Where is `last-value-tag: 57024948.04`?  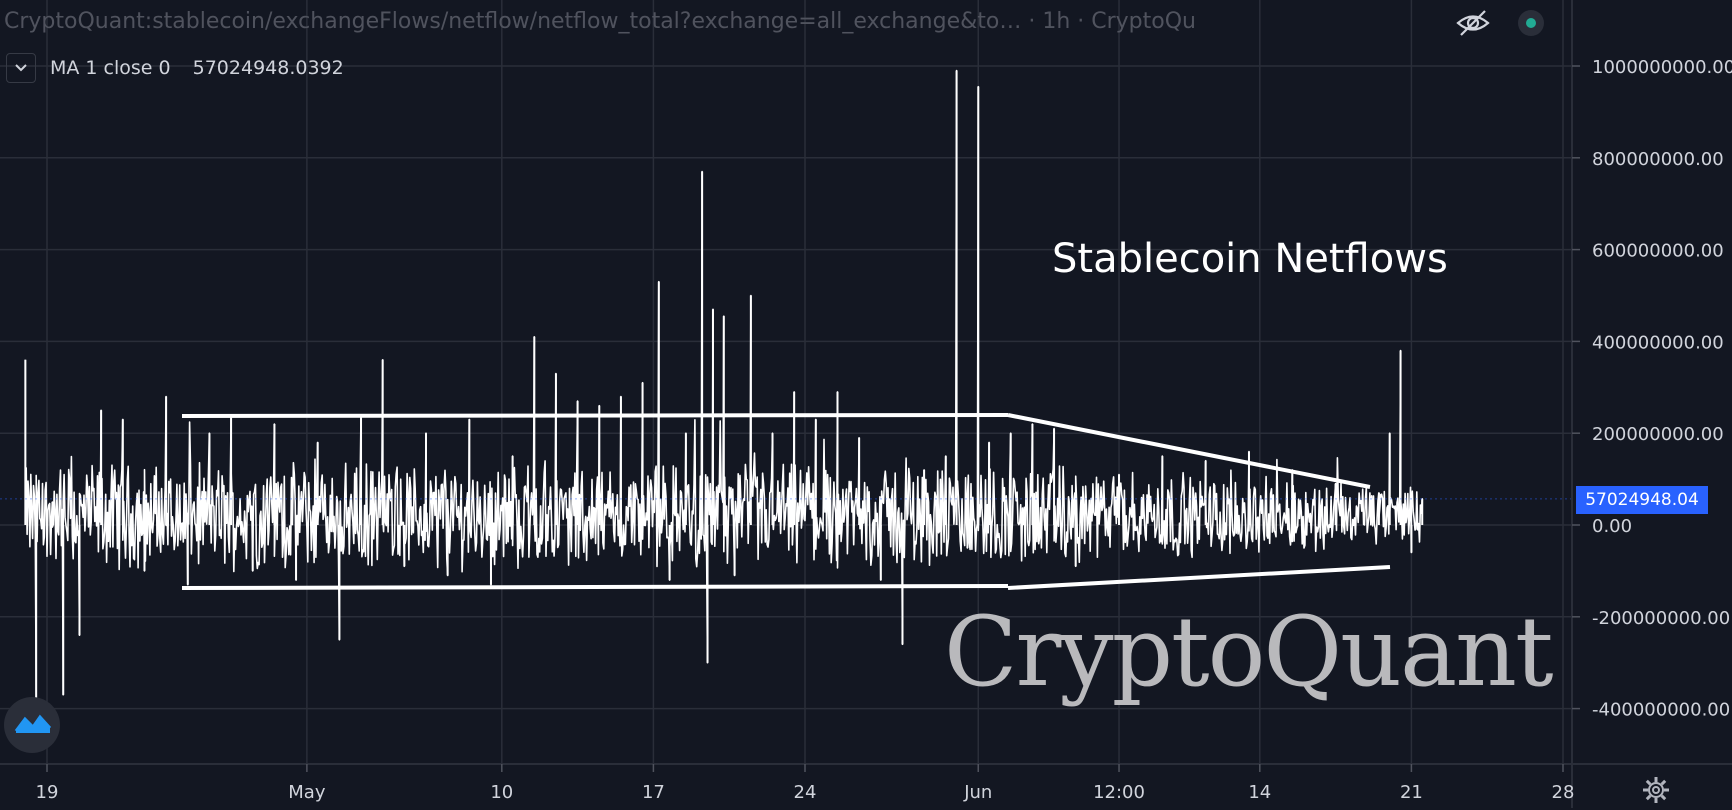
last-value-tag: 57024948.04 is located at coordinates (1642, 500).